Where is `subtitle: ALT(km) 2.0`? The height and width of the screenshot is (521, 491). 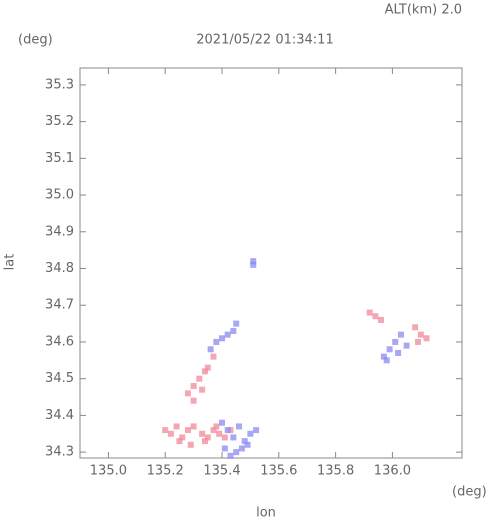
subtitle: ALT(km) 2.0 is located at coordinates (423, 10).